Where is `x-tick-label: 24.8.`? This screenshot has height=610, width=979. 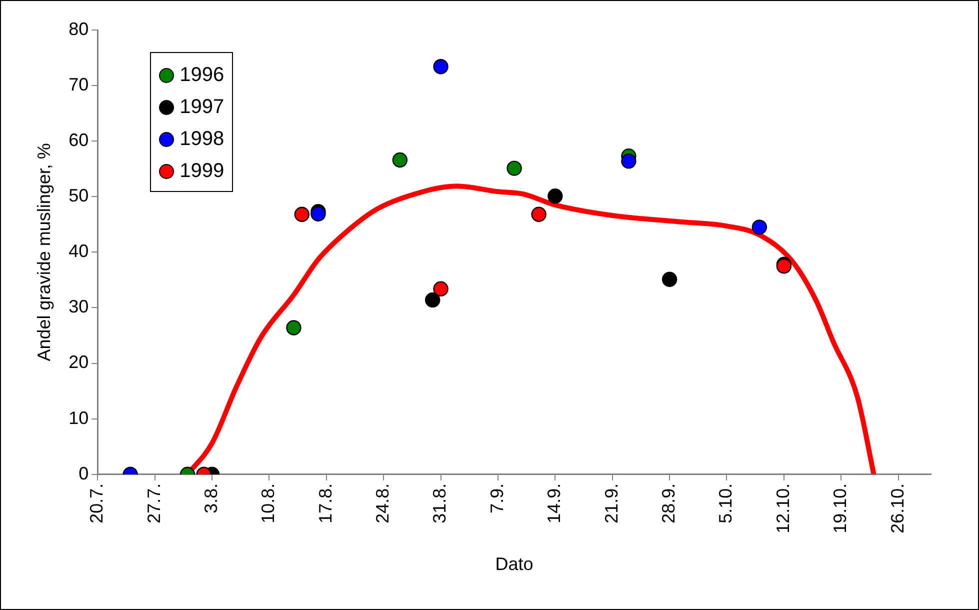 x-tick-label: 24.8. is located at coordinates (382, 503).